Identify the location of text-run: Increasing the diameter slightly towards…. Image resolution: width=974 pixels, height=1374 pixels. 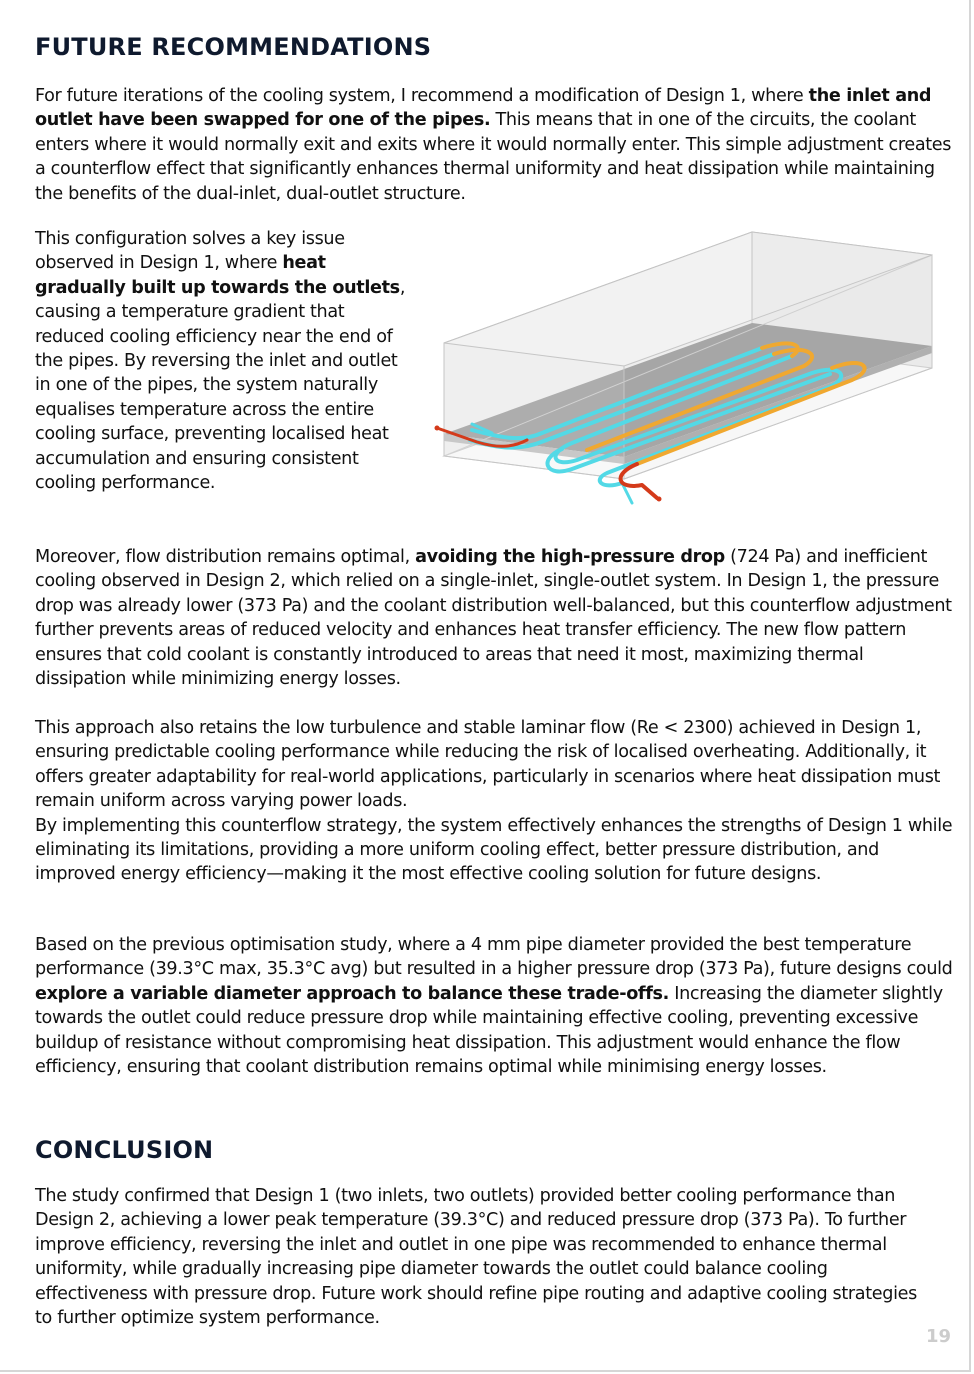
(489, 1030).